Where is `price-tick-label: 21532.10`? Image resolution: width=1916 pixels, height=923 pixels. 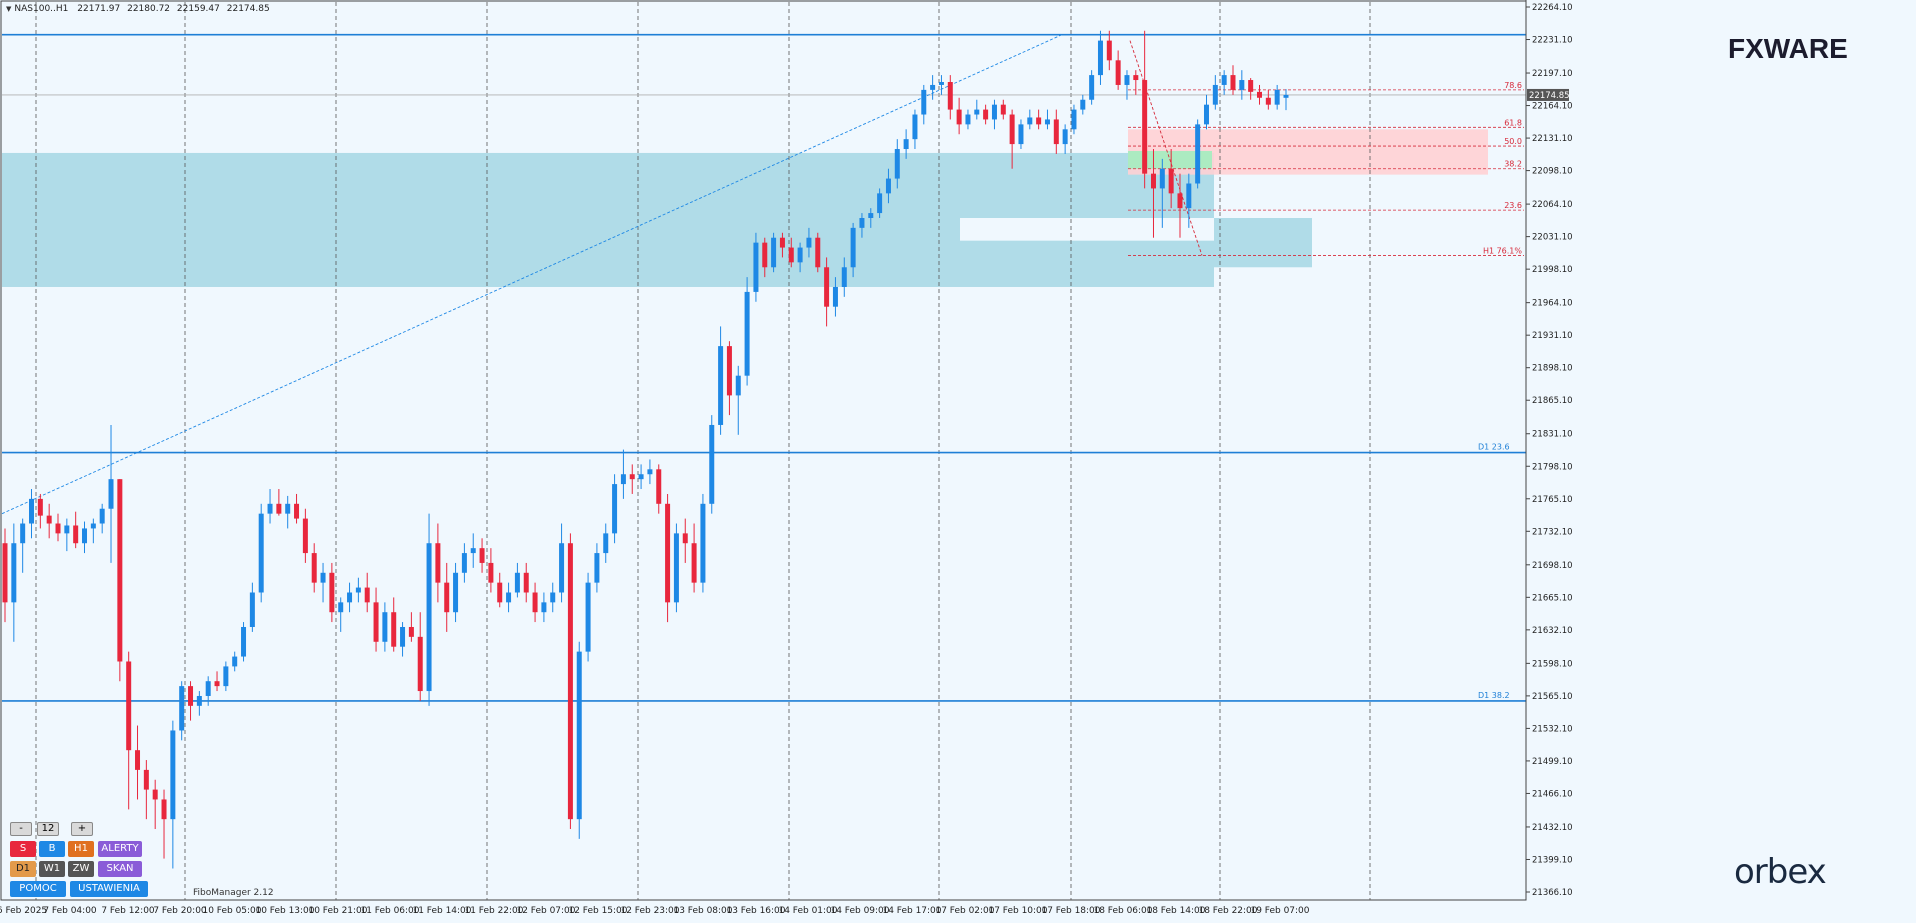 price-tick-label: 21532.10 is located at coordinates (1552, 729).